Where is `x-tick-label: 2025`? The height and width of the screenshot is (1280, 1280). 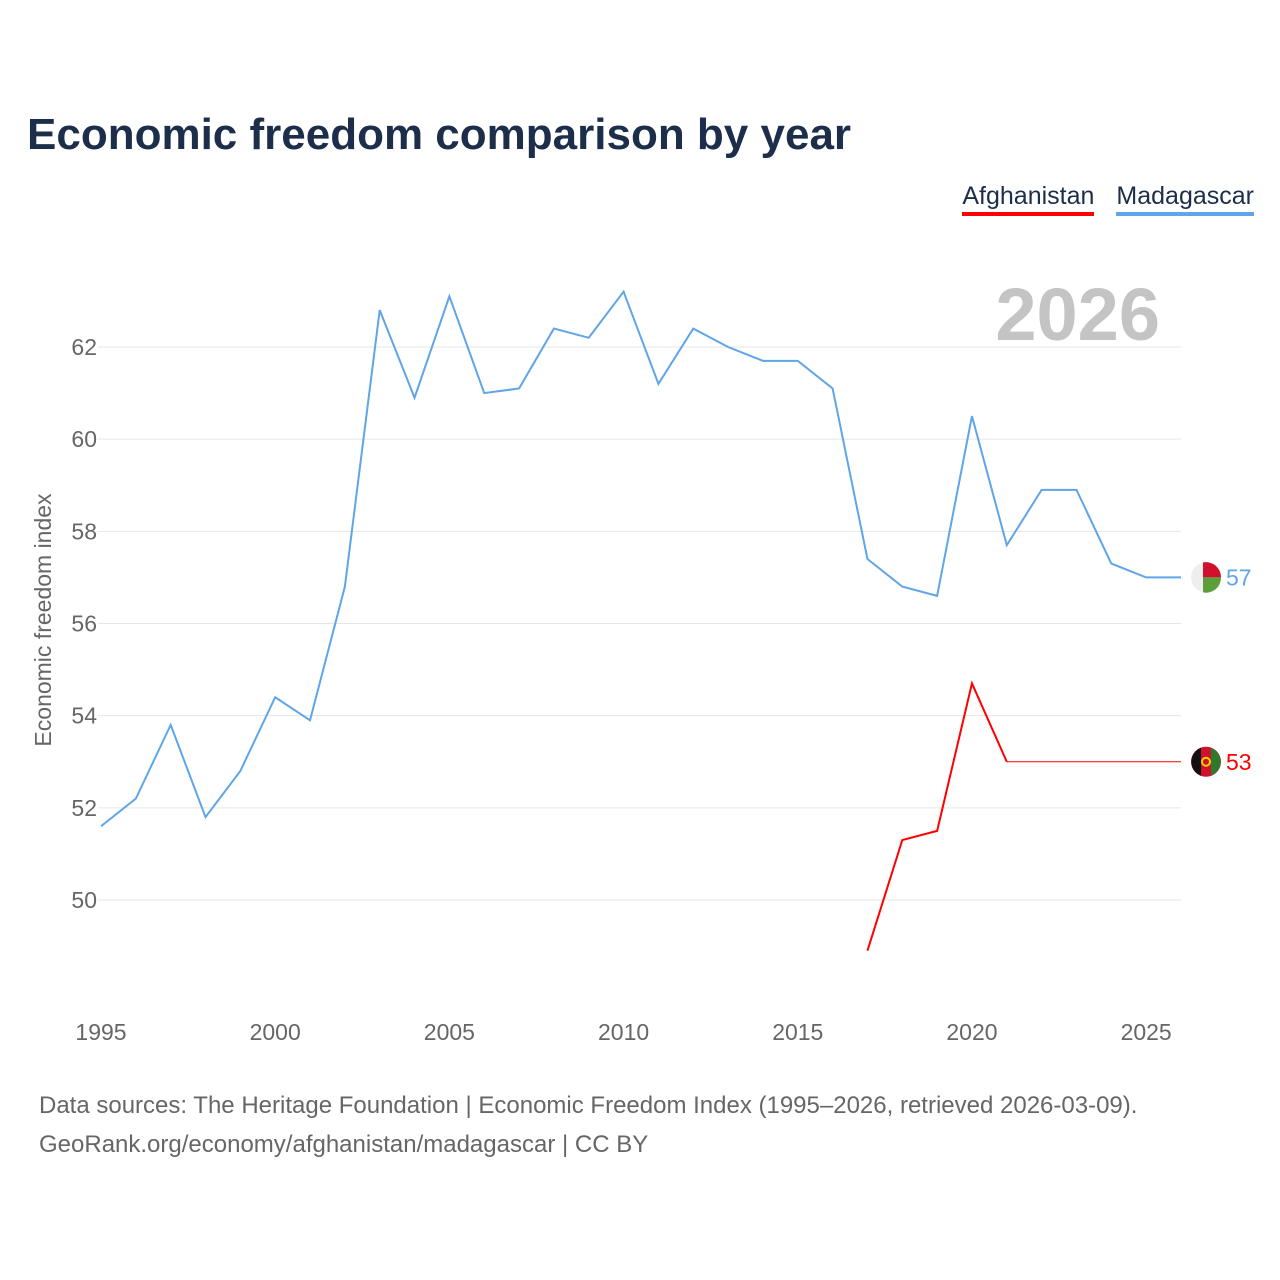 x-tick-label: 2025 is located at coordinates (1146, 1032).